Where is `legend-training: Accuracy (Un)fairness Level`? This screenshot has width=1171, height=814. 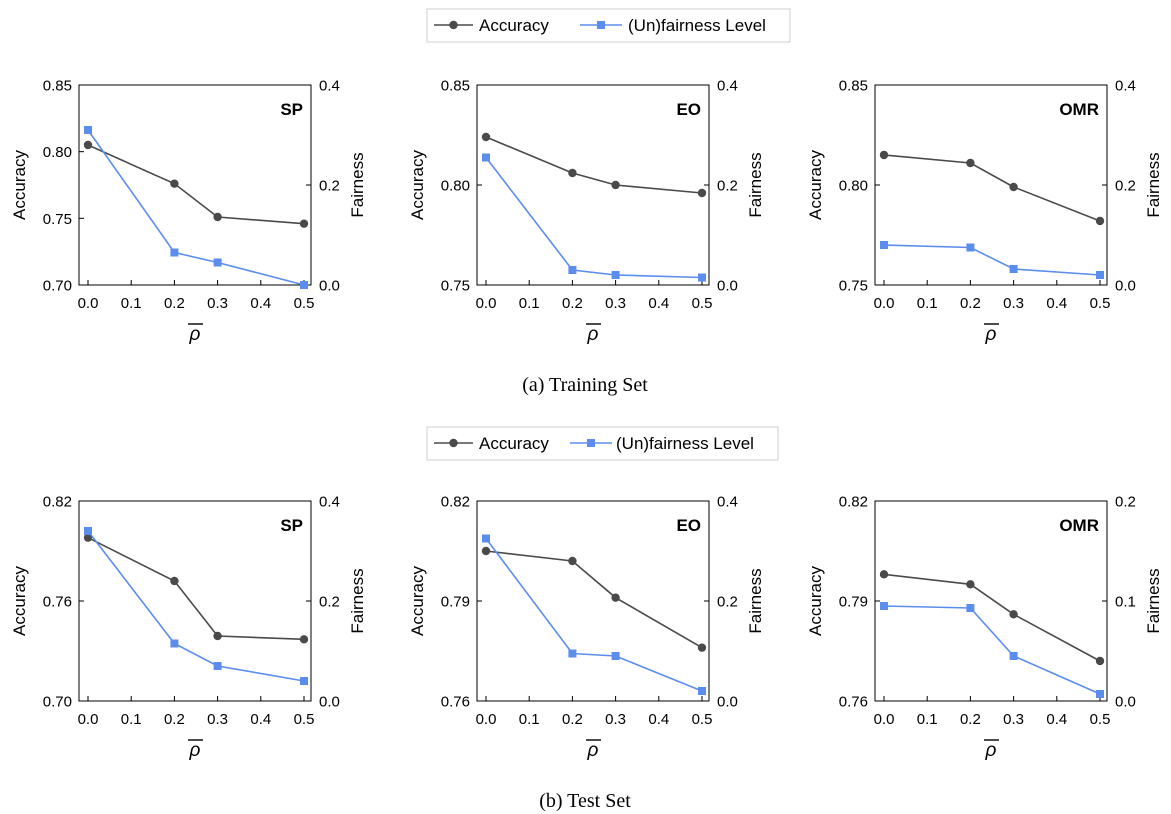 legend-training: Accuracy (Un)fairness Level is located at coordinates (608, 25).